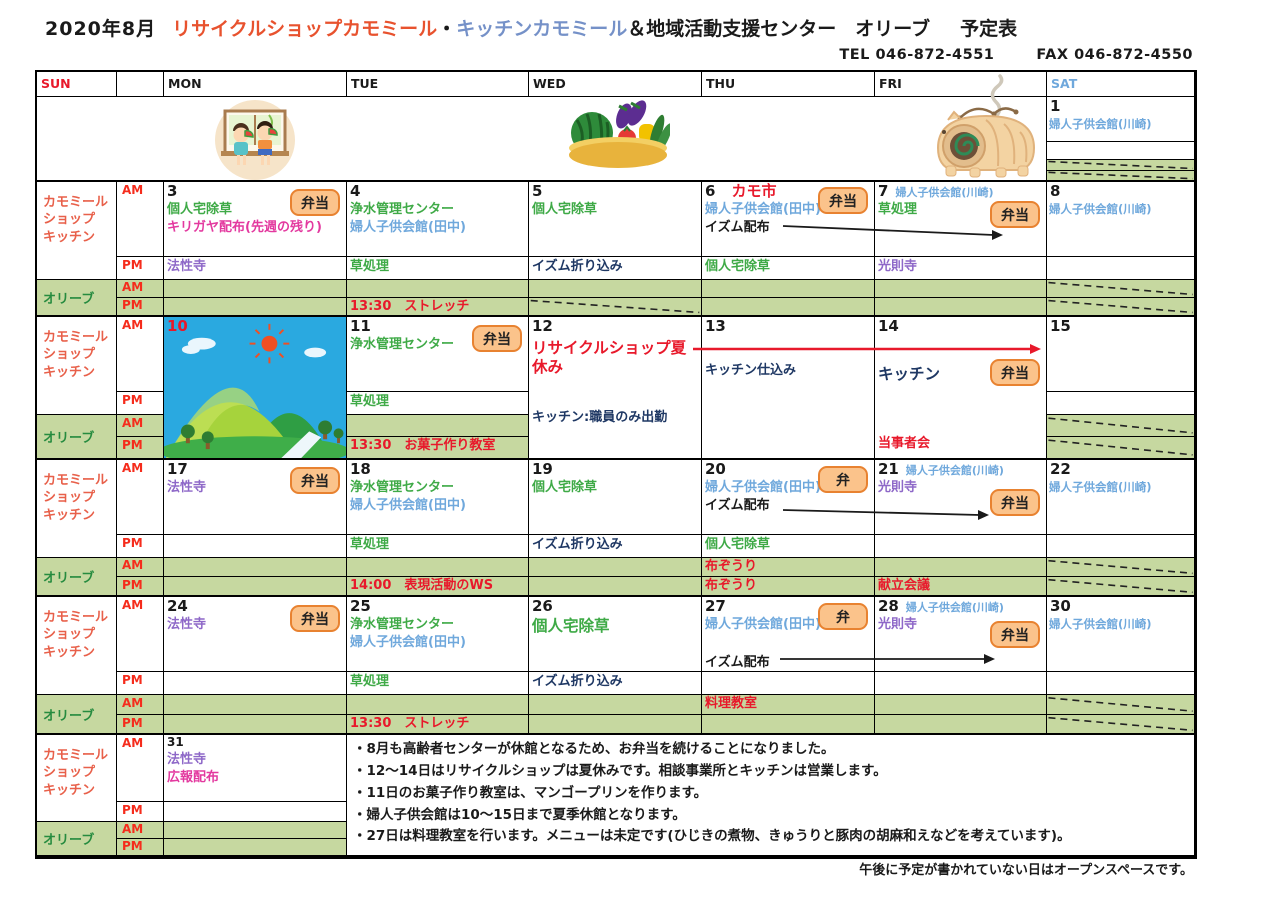  I want to click on cell-w2-sat-olive-pm, so click(1121, 307).